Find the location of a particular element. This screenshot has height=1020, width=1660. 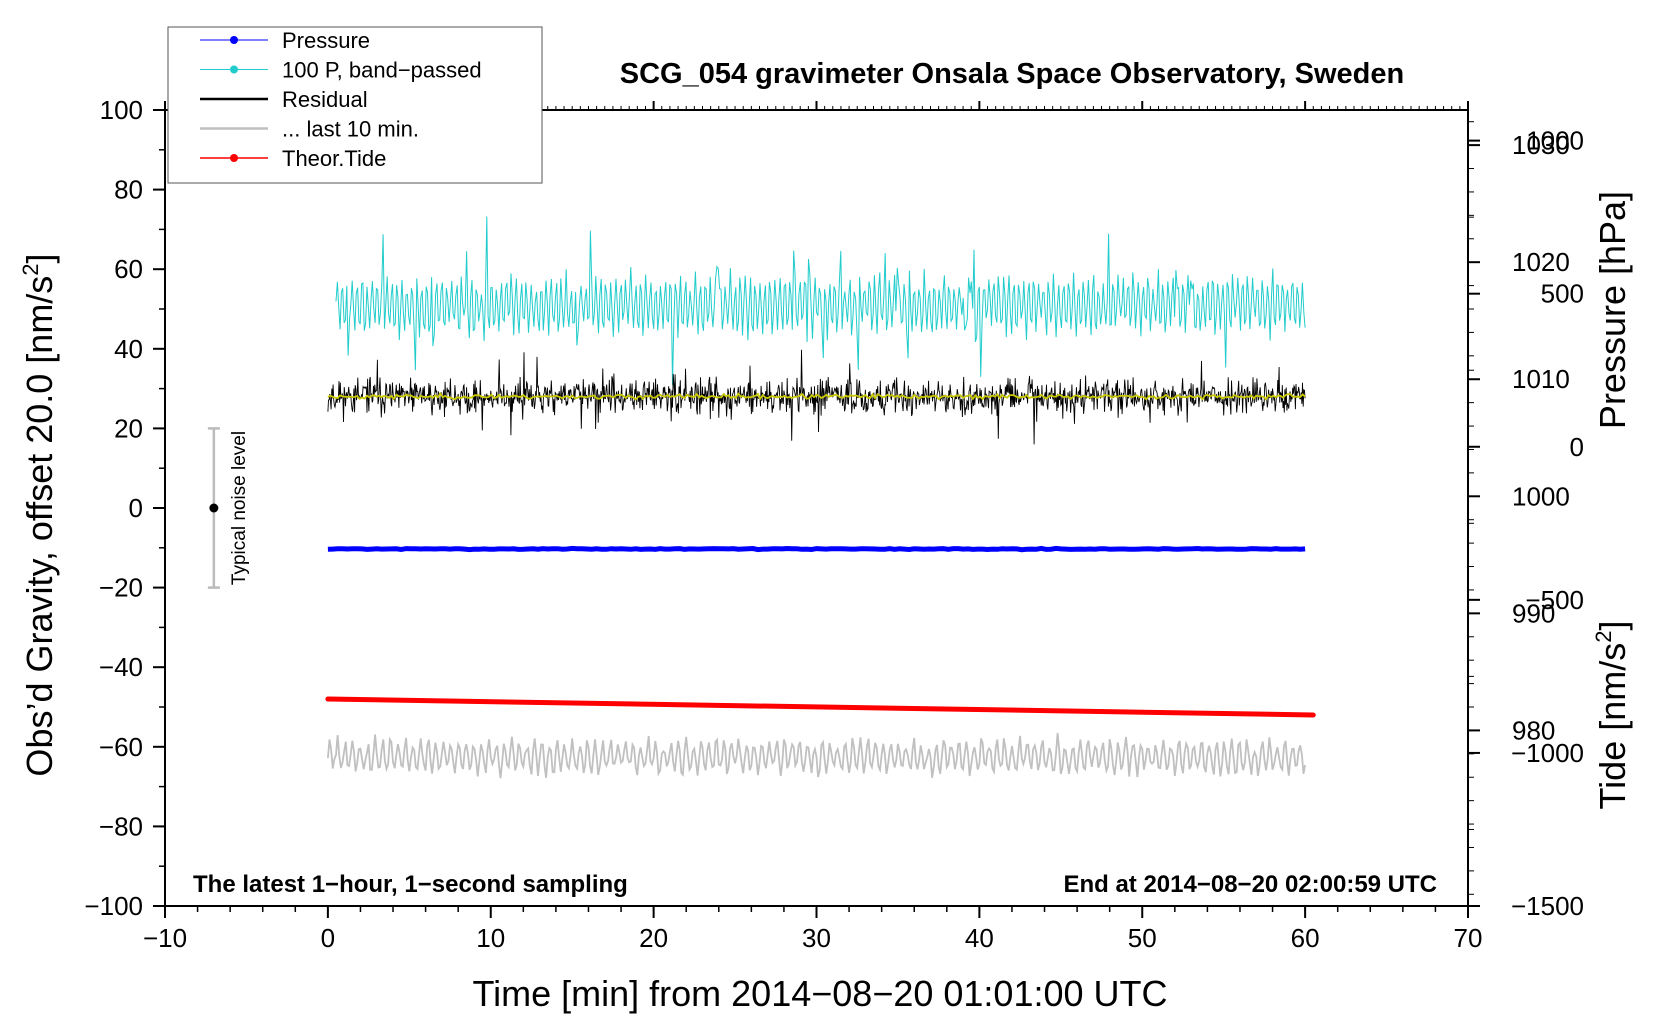

y-pressure-tick-label: 1030 is located at coordinates (1541, 145).